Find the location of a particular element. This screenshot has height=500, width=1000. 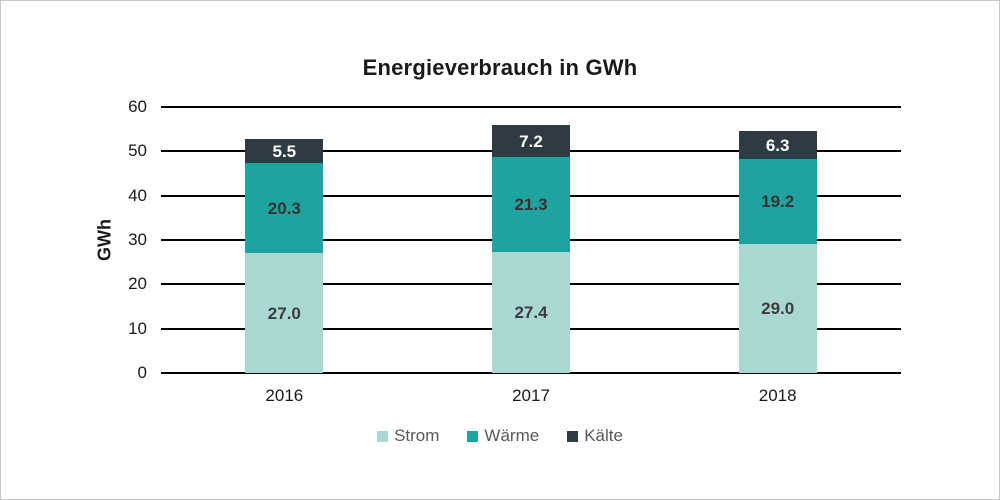

bar-segment-kälte: 5.5 is located at coordinates (284, 151).